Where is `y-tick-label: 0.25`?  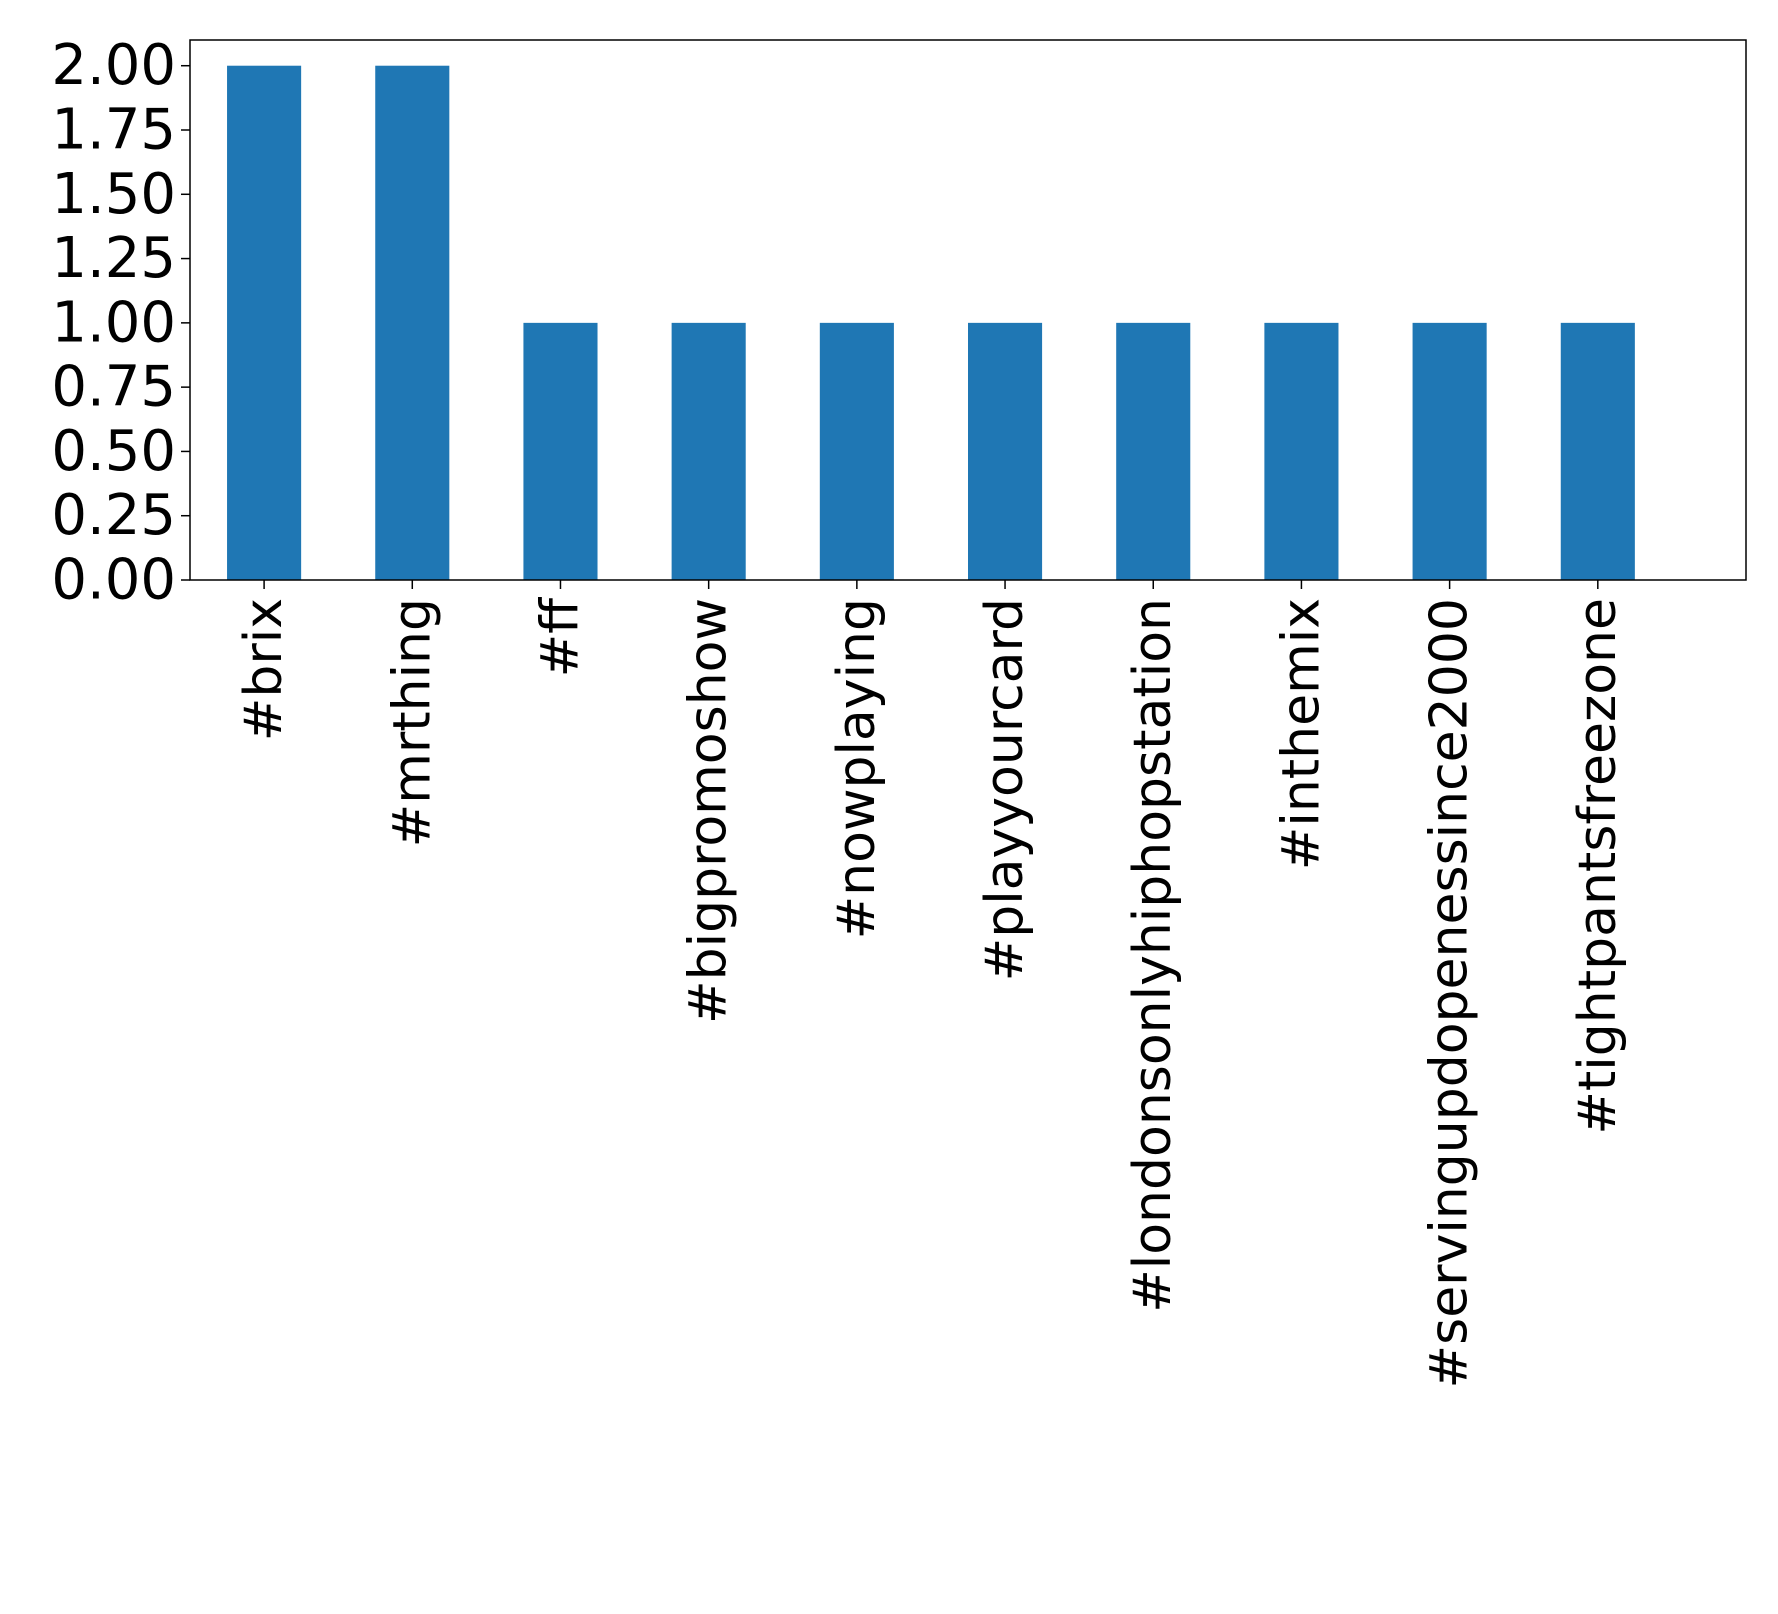
y-tick-label: 0.25 is located at coordinates (113, 515).